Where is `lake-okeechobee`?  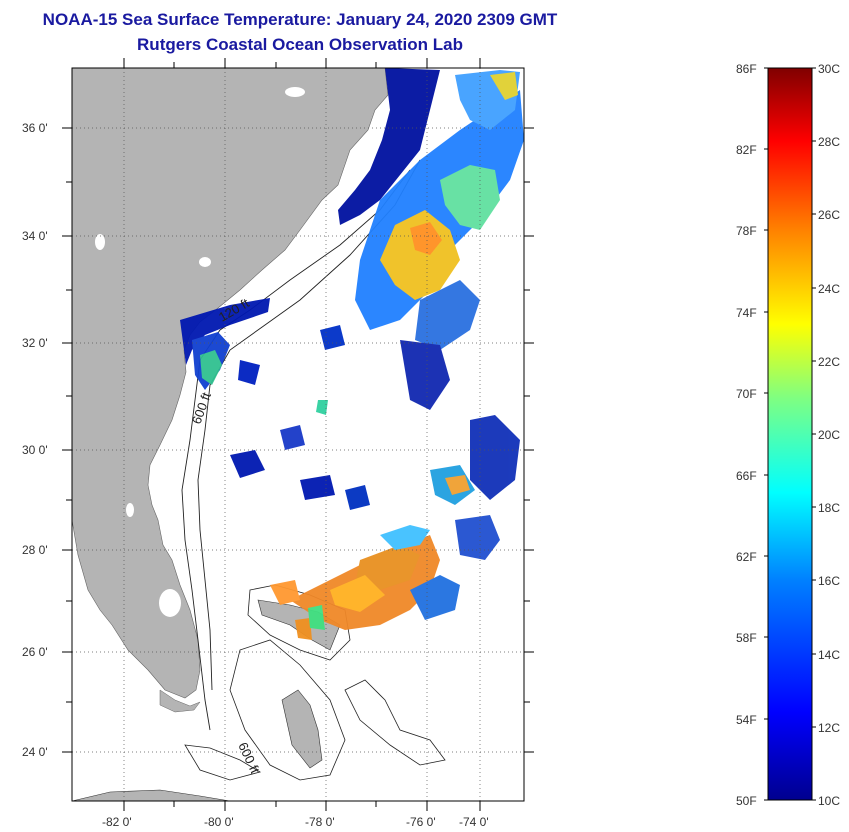
lake-okeechobee is located at coordinates (170, 603).